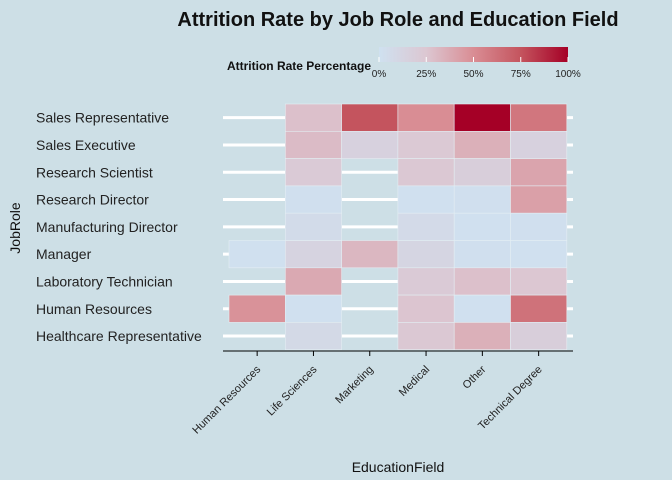 The width and height of the screenshot is (672, 480). I want to click on x-axis-label: EducationField, so click(398, 467).